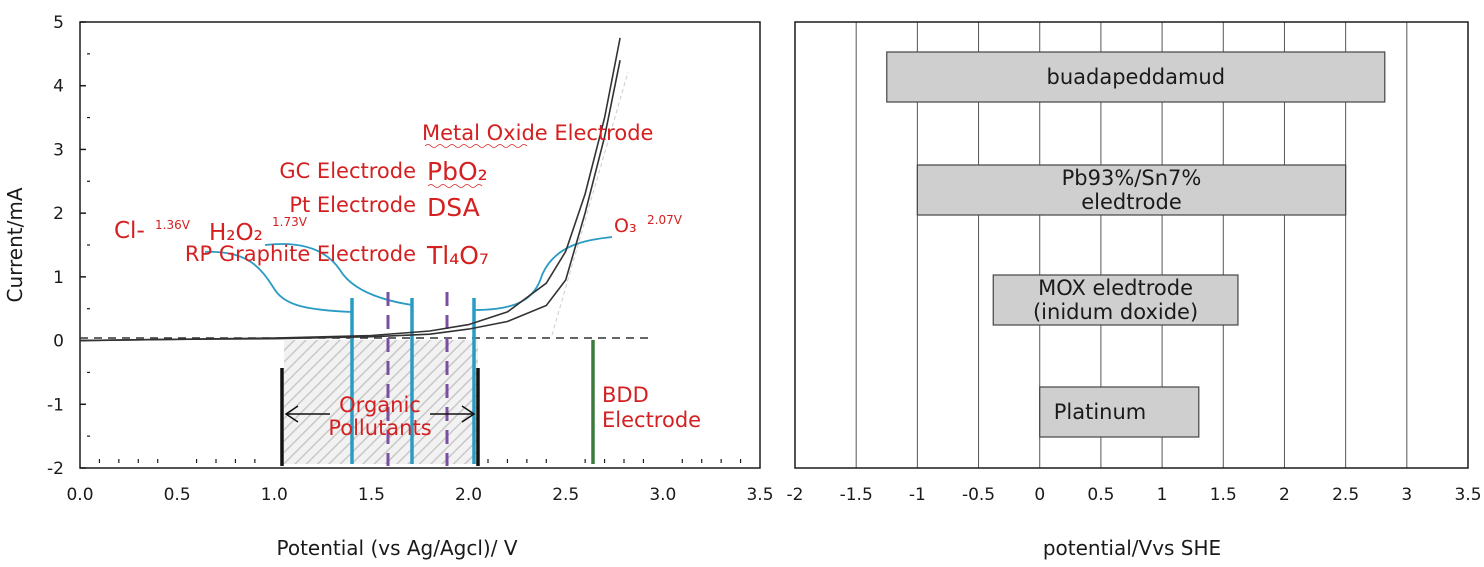 This screenshot has height=567, width=1484. What do you see at coordinates (795, 495) in the screenshot?
I see `right-x-tick-label: -2` at bounding box center [795, 495].